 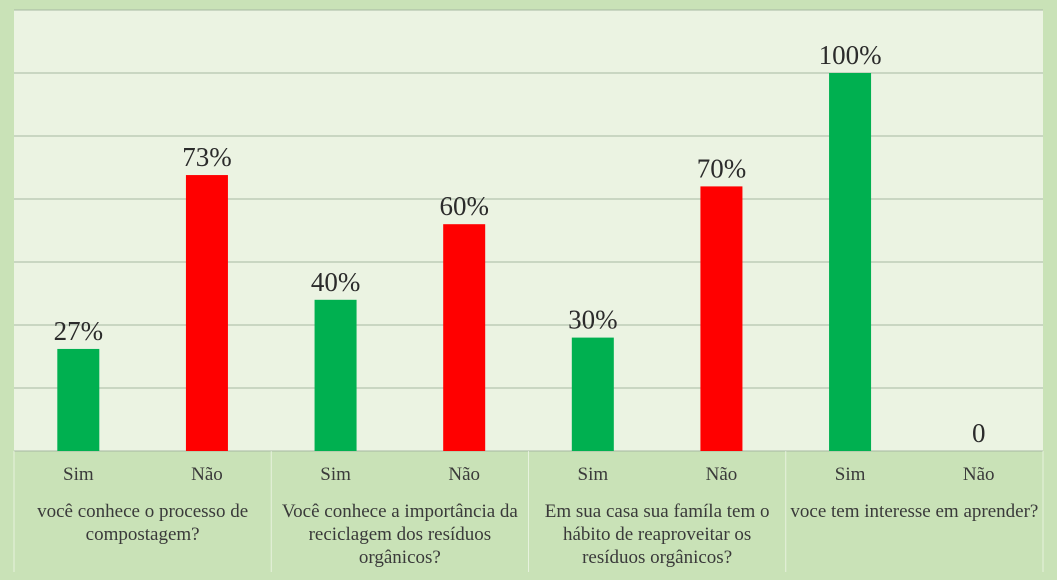 I want to click on value-label-4-2: 0, so click(x=979, y=433).